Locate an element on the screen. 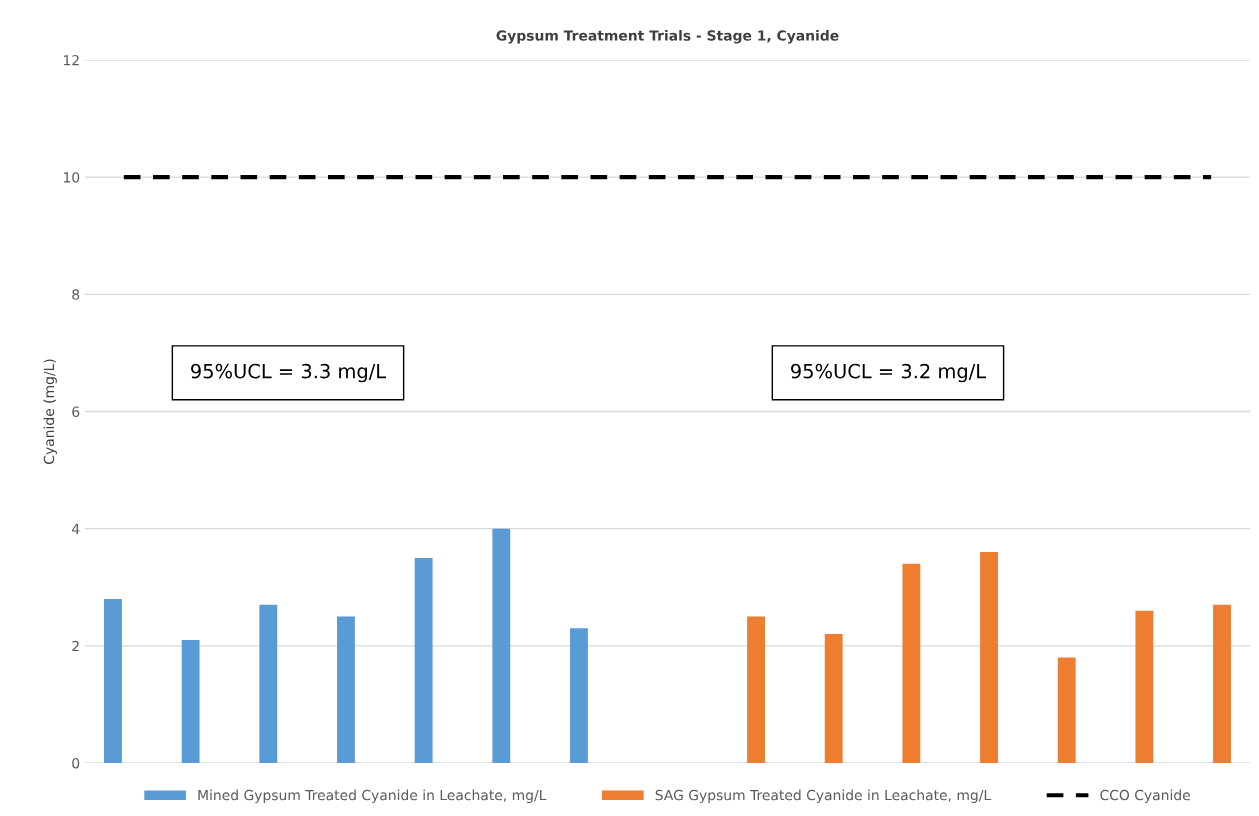  y-tick-label: 2 is located at coordinates (75, 646).